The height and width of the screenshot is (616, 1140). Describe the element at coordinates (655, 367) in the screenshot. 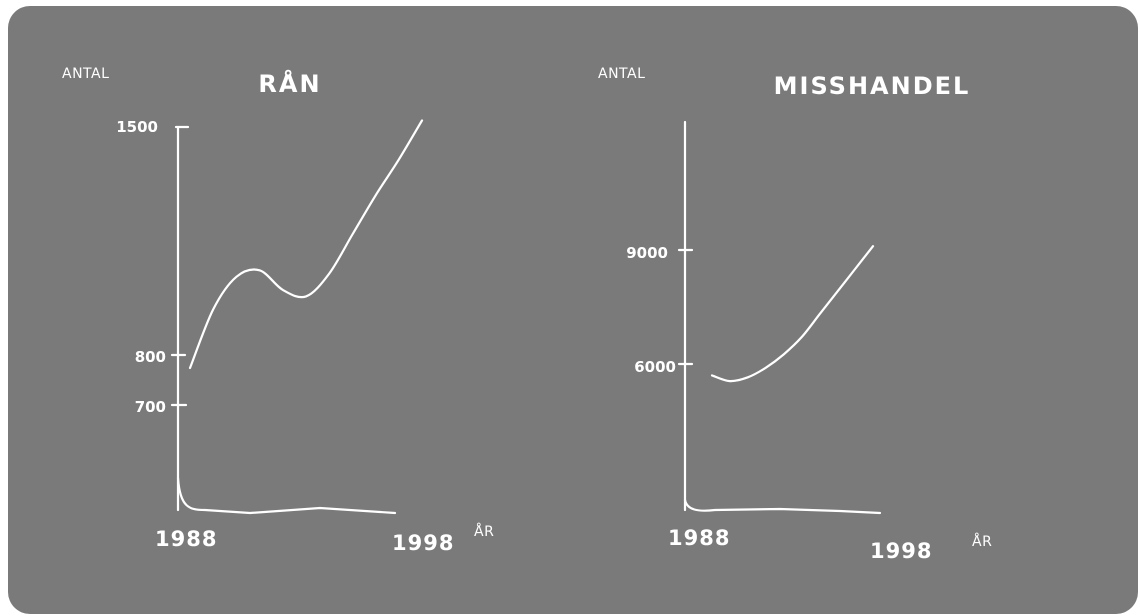

I see `chart2-ytick-label-6000: 6000` at that location.